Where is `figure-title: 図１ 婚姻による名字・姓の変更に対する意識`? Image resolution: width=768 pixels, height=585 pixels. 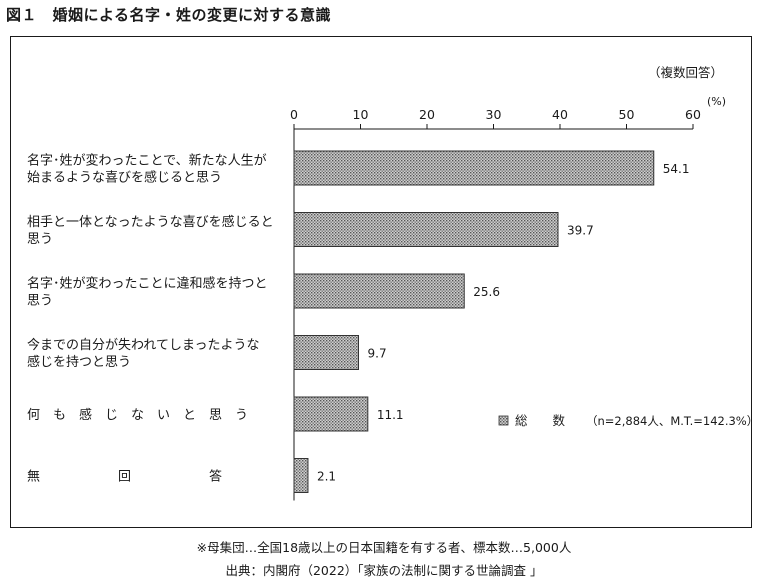 figure-title: 図１ 婚姻による名字・姓の変更に対する意識 is located at coordinates (169, 15).